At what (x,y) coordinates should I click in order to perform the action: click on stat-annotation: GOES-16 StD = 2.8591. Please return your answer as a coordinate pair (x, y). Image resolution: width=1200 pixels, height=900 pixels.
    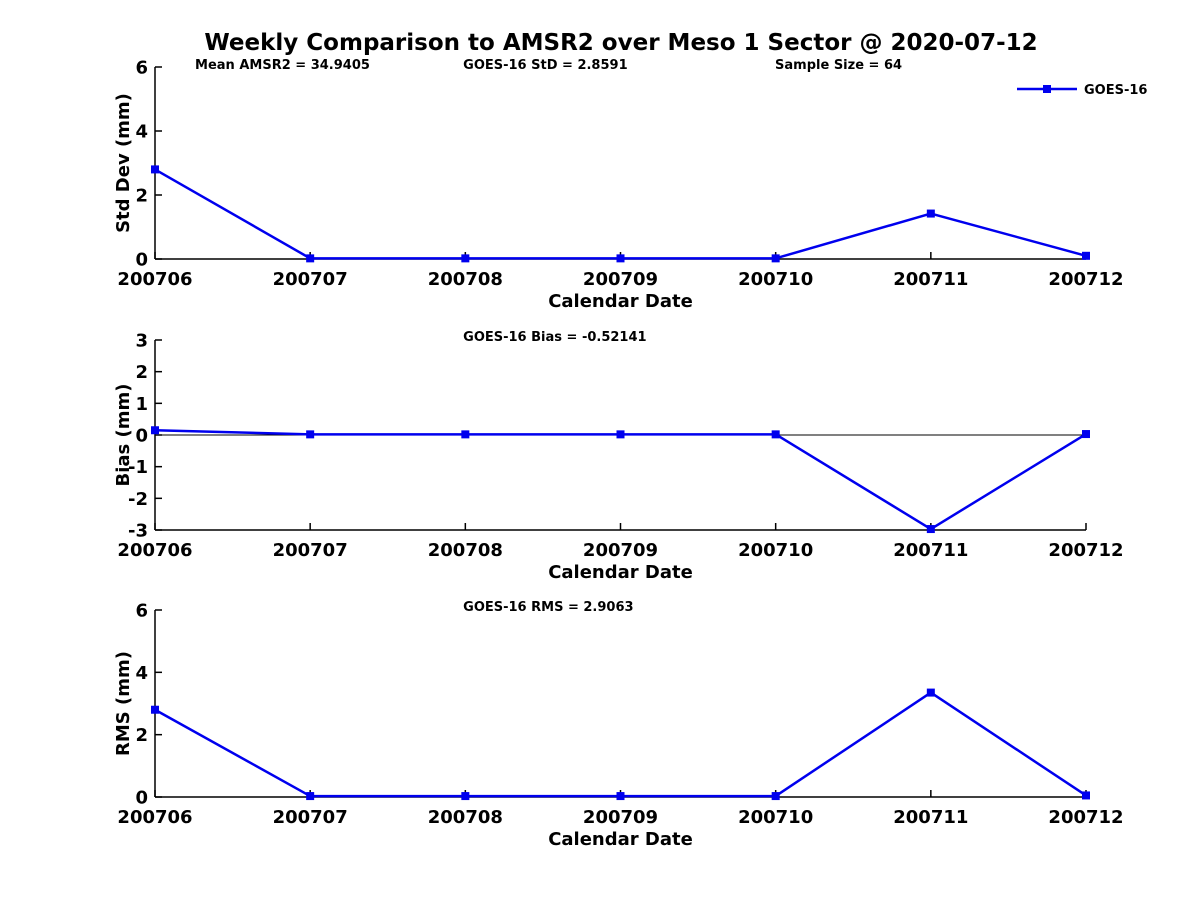
    Looking at the image, I should click on (545, 65).